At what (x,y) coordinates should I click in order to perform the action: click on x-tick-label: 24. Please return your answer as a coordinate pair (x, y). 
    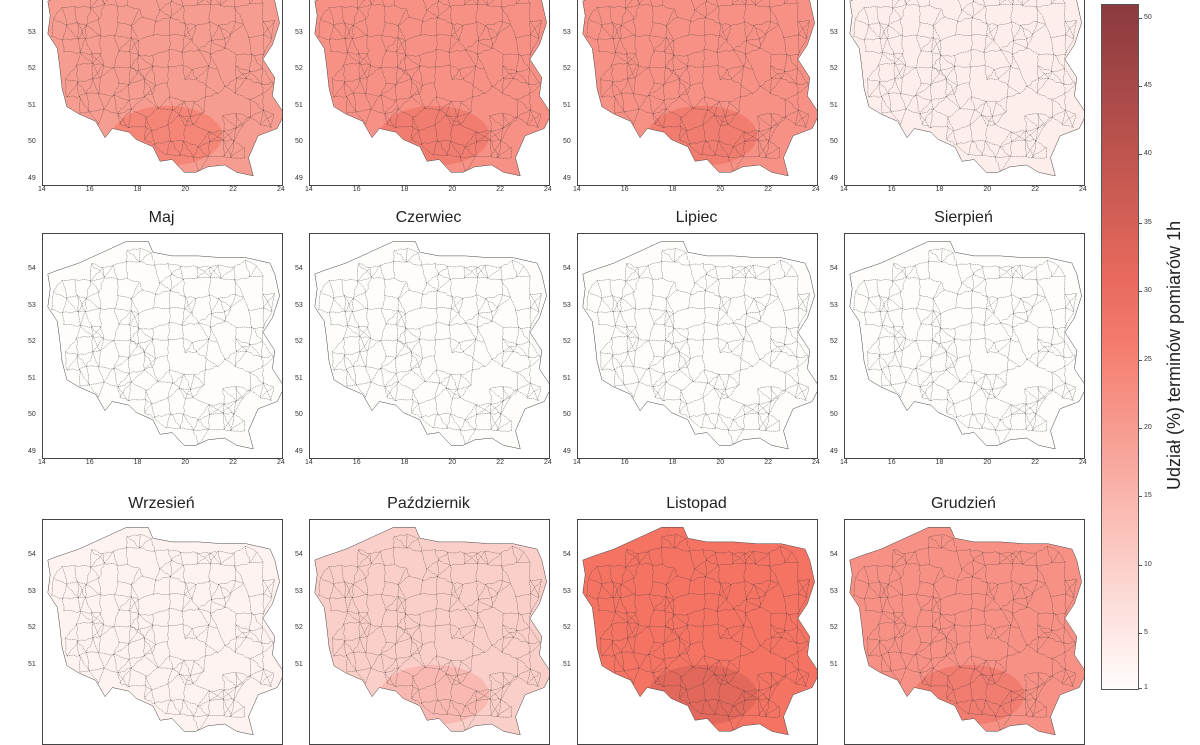
    Looking at the image, I should click on (1083, 189).